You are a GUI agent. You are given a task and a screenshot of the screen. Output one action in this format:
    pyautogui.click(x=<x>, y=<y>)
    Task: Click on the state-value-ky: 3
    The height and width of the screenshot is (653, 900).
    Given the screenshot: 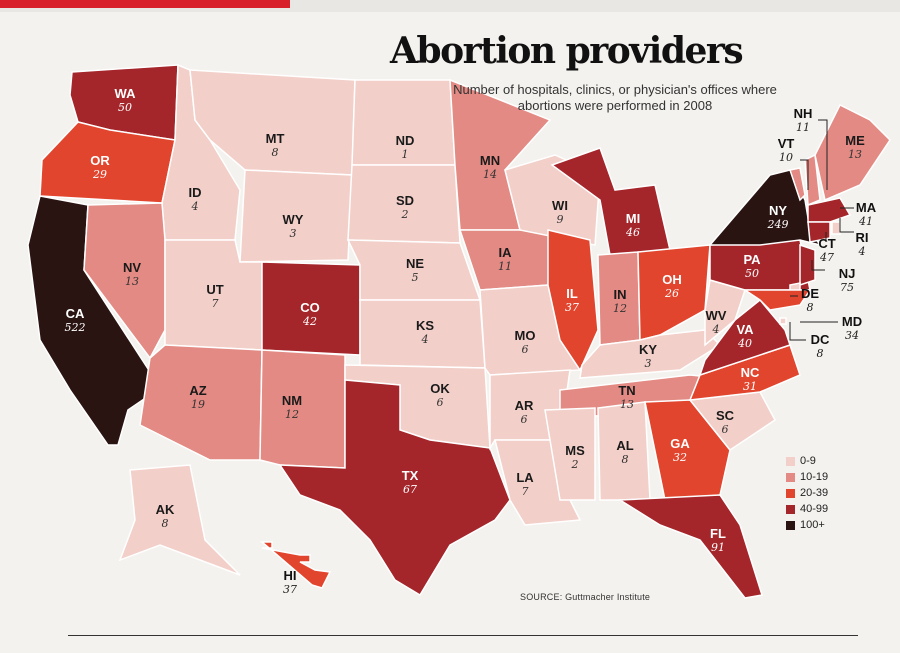 What is the action you would take?
    pyautogui.click(x=648, y=363)
    